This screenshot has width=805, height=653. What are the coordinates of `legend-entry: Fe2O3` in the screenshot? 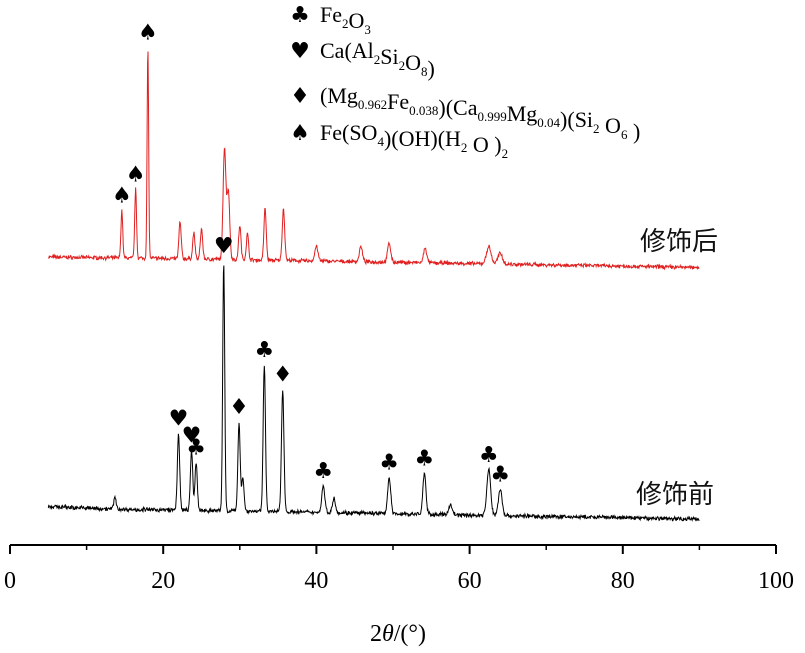 It's located at (345, 19).